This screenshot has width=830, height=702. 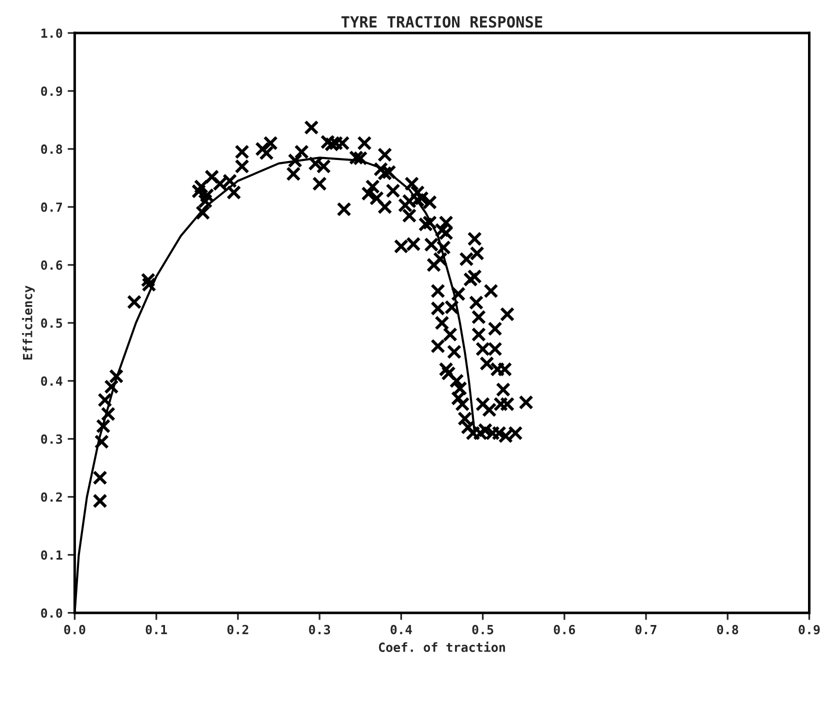 What do you see at coordinates (51, 381) in the screenshot?
I see `y-tick-label: 0.4` at bounding box center [51, 381].